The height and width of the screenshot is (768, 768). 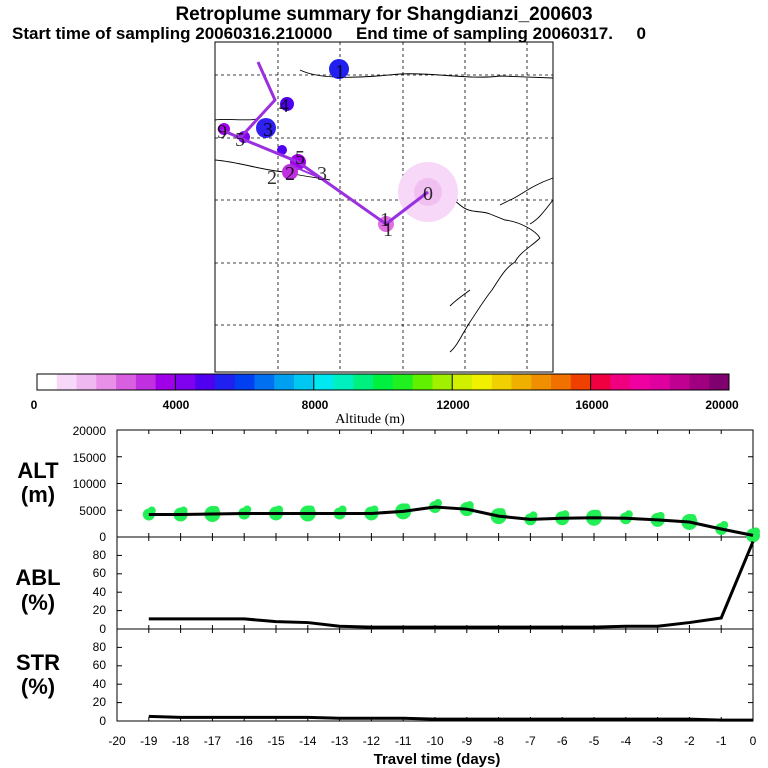 I want to click on str-unit: (%), so click(x=38, y=686).